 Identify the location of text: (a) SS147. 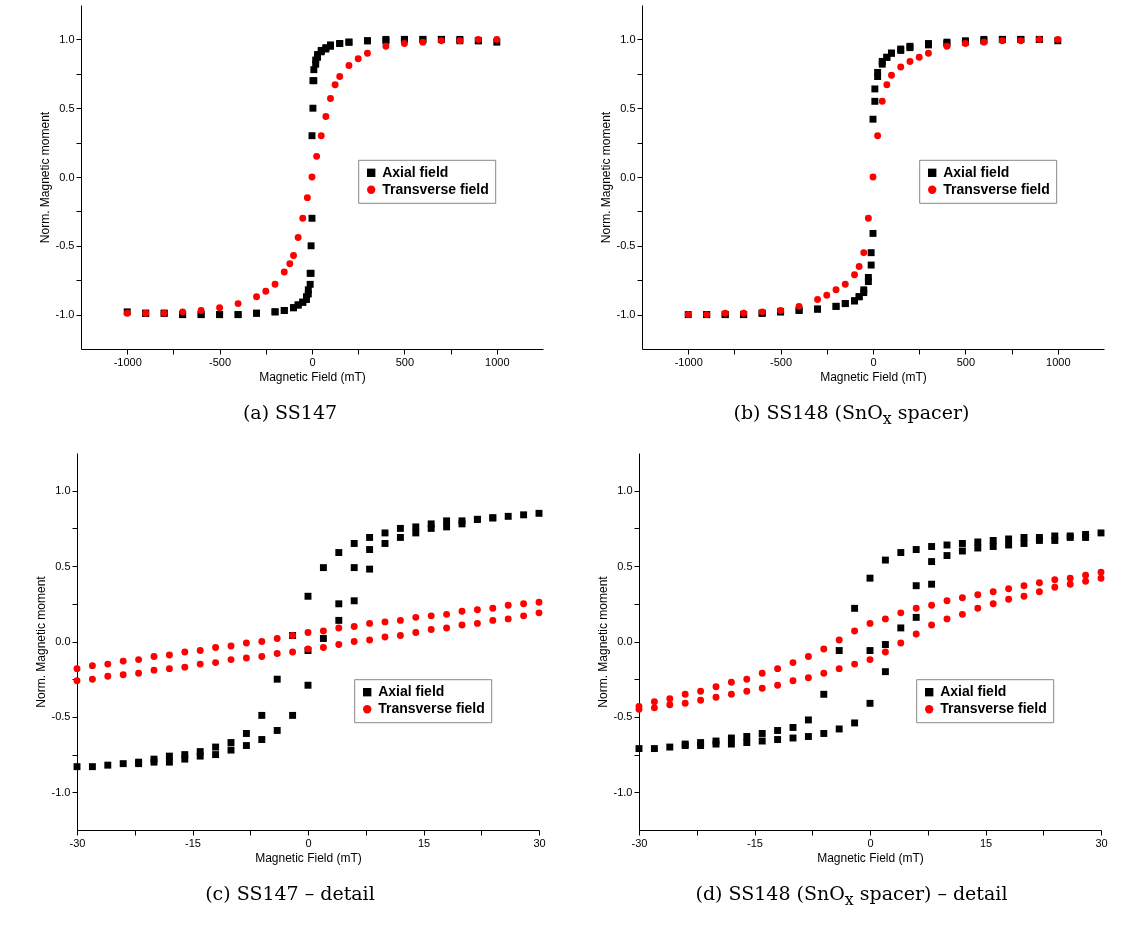
(290, 412).